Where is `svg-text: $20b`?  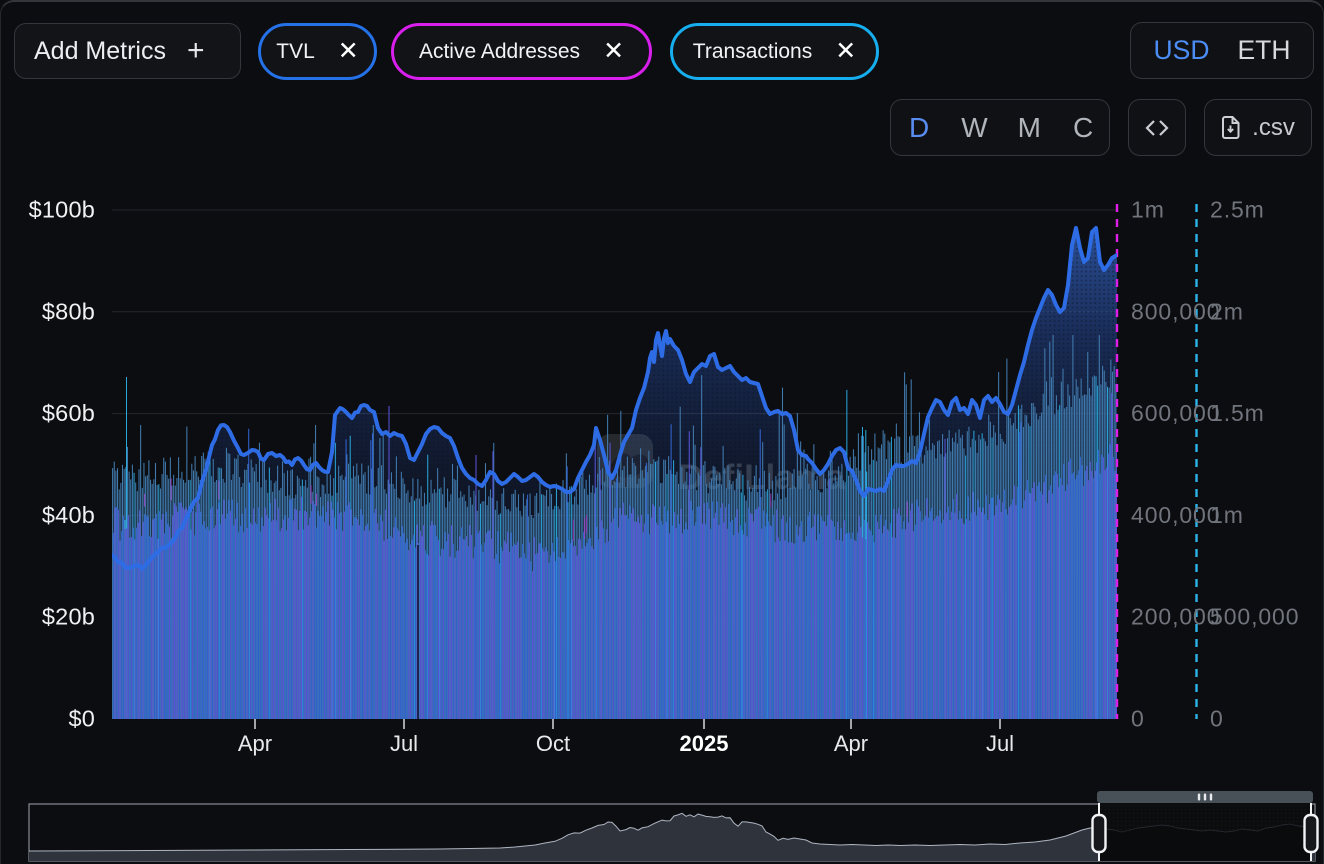 svg-text: $20b is located at coordinates (68, 617).